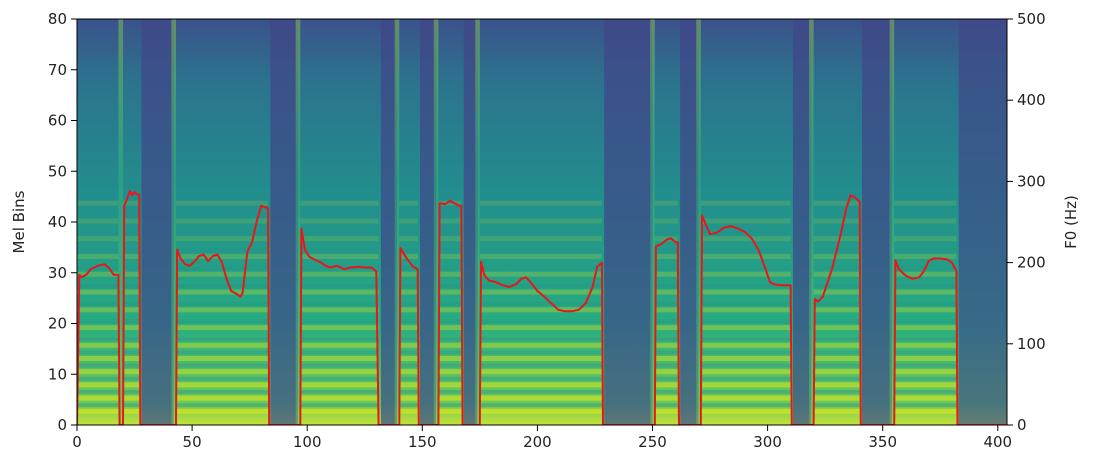  I want to click on x-tick-label: 200, so click(537, 442).